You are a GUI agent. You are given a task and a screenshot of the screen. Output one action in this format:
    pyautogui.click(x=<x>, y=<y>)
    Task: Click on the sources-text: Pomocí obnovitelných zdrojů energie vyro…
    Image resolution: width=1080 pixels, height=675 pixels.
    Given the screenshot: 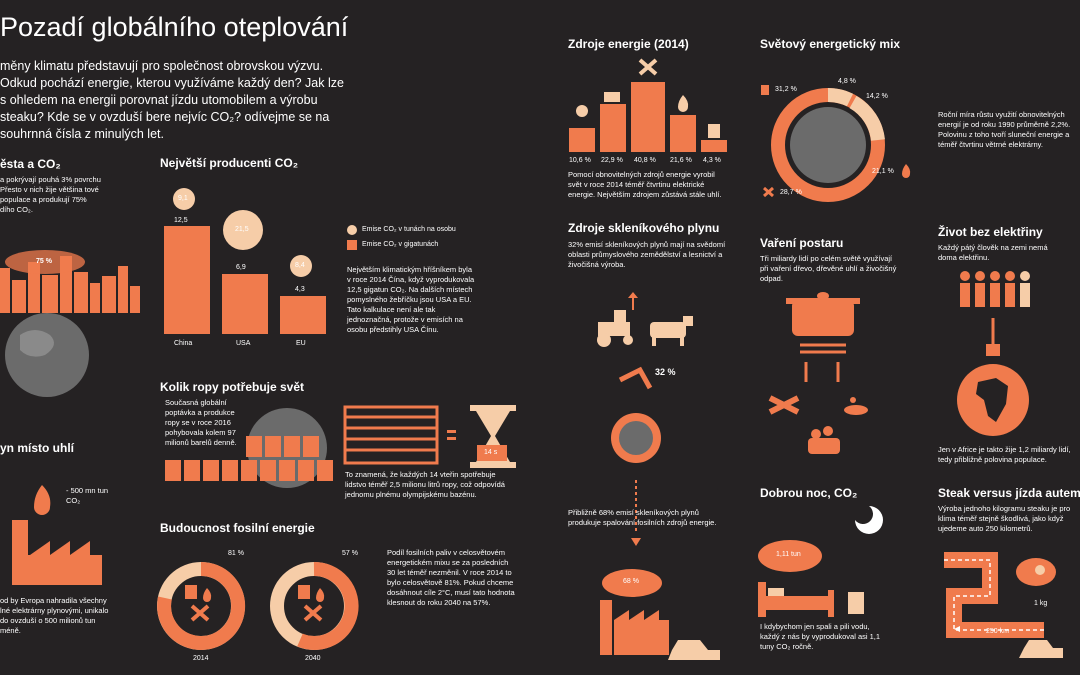 What is the action you would take?
    pyautogui.click(x=645, y=184)
    